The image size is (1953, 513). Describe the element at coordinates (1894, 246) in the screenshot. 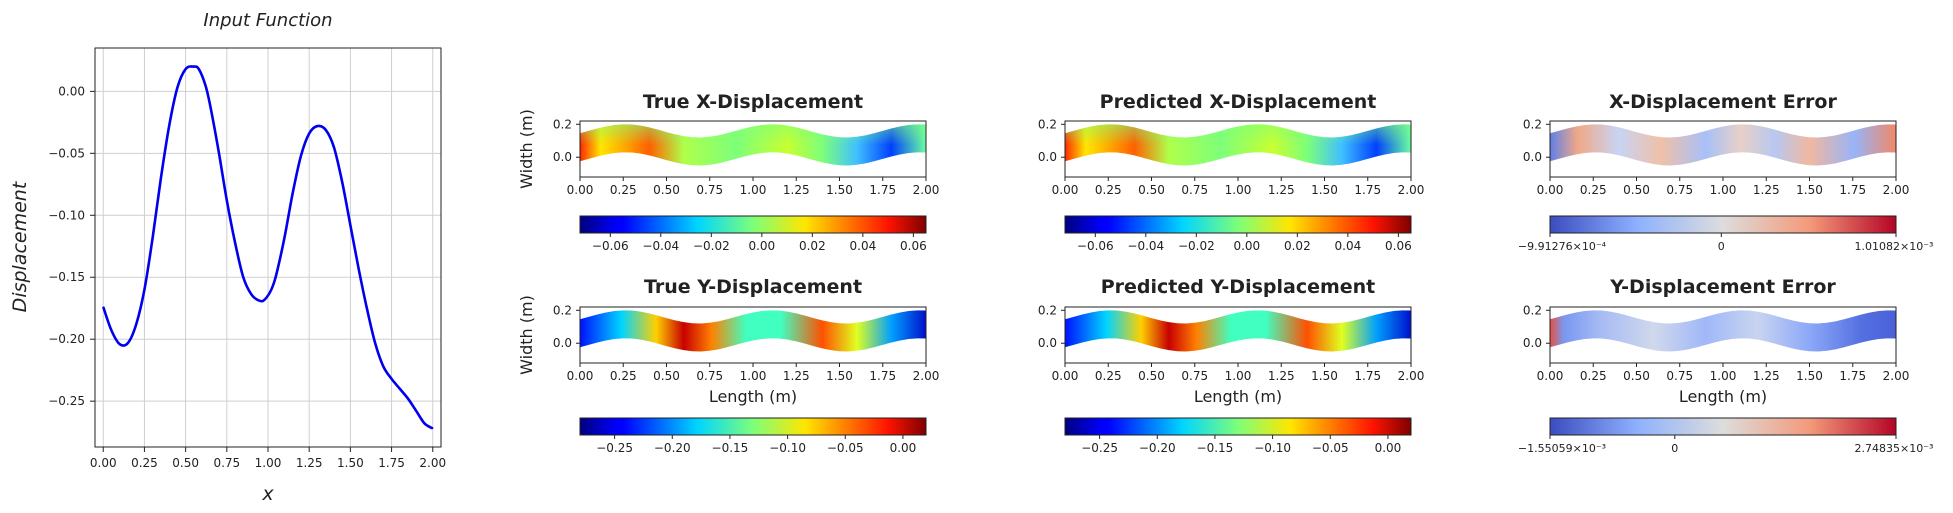

I see `colorbar-tick-label: 1.01082×10⁻³` at that location.